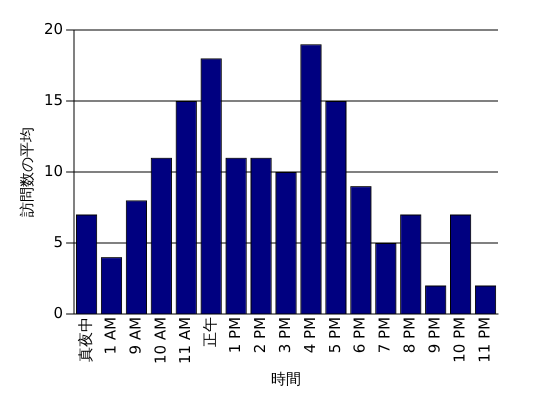 The height and width of the screenshot is (398, 548). What do you see at coordinates (185, 340) in the screenshot?
I see `x-tick-label: 11 AM` at bounding box center [185, 340].